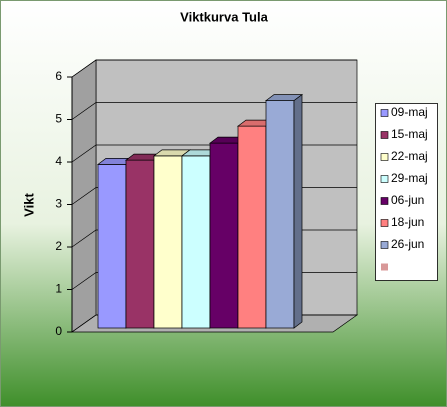 The image size is (447, 407). I want to click on y-axis-label: Vikt, so click(28, 205).